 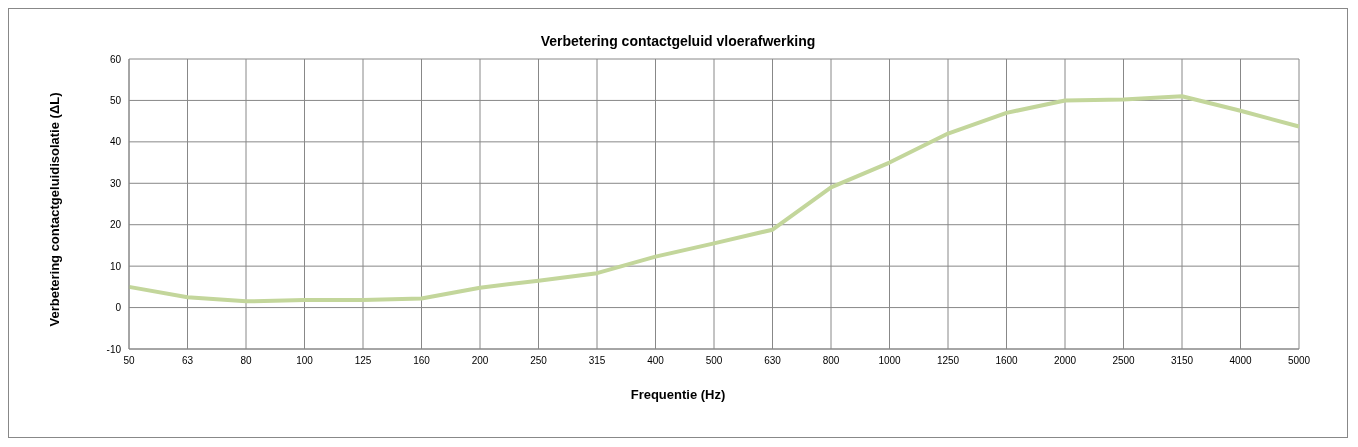 What do you see at coordinates (1182, 361) in the screenshot?
I see `x-tick-label: 3150` at bounding box center [1182, 361].